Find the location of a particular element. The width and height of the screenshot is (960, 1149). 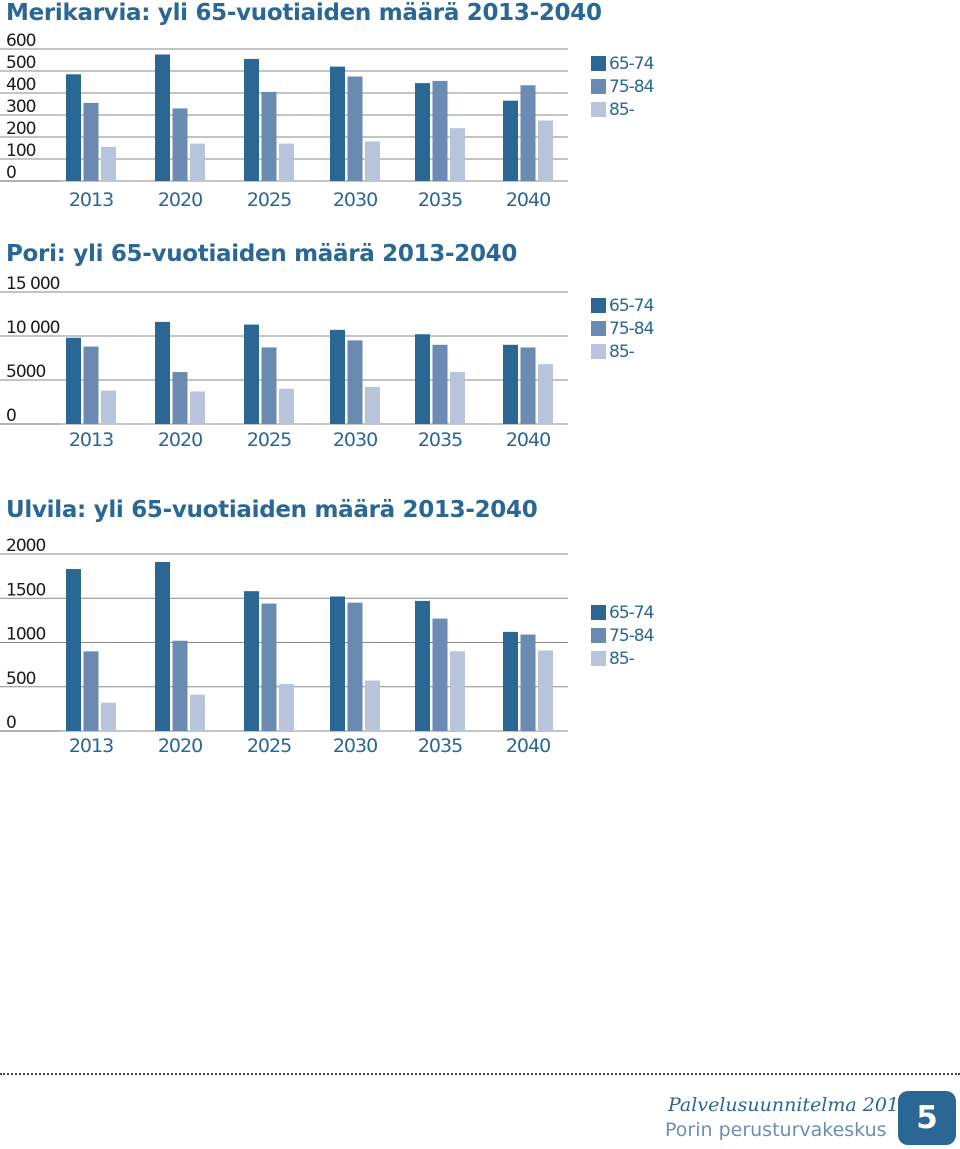

footer-divider is located at coordinates (480, 1074).